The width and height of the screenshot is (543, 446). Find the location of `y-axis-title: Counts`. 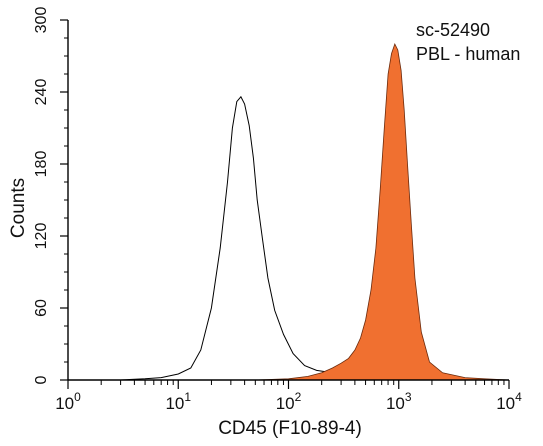

y-axis-title: Counts is located at coordinates (18, 208).